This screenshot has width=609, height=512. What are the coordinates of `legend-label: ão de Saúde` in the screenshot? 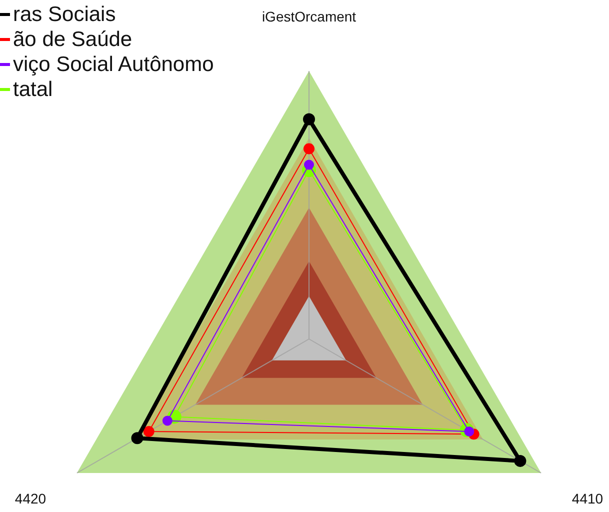 It's located at (72, 39).